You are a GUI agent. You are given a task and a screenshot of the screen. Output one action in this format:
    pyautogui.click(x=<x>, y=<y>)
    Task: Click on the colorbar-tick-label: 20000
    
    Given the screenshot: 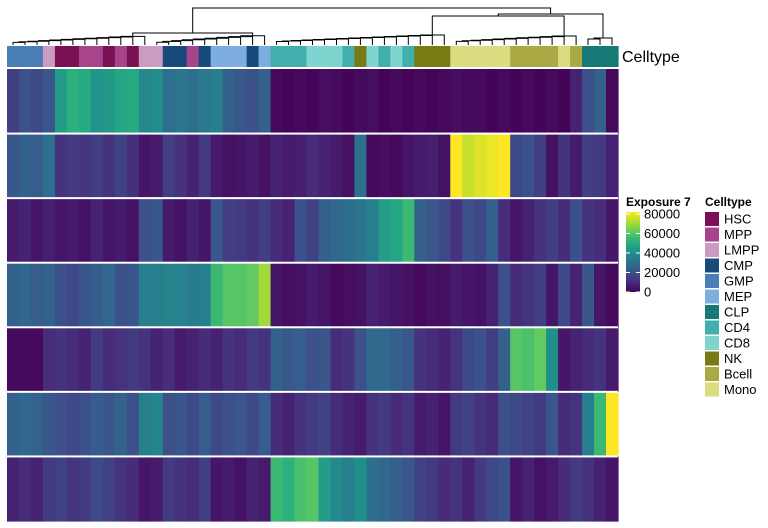 What is the action you would take?
    pyautogui.click(x=662, y=272)
    